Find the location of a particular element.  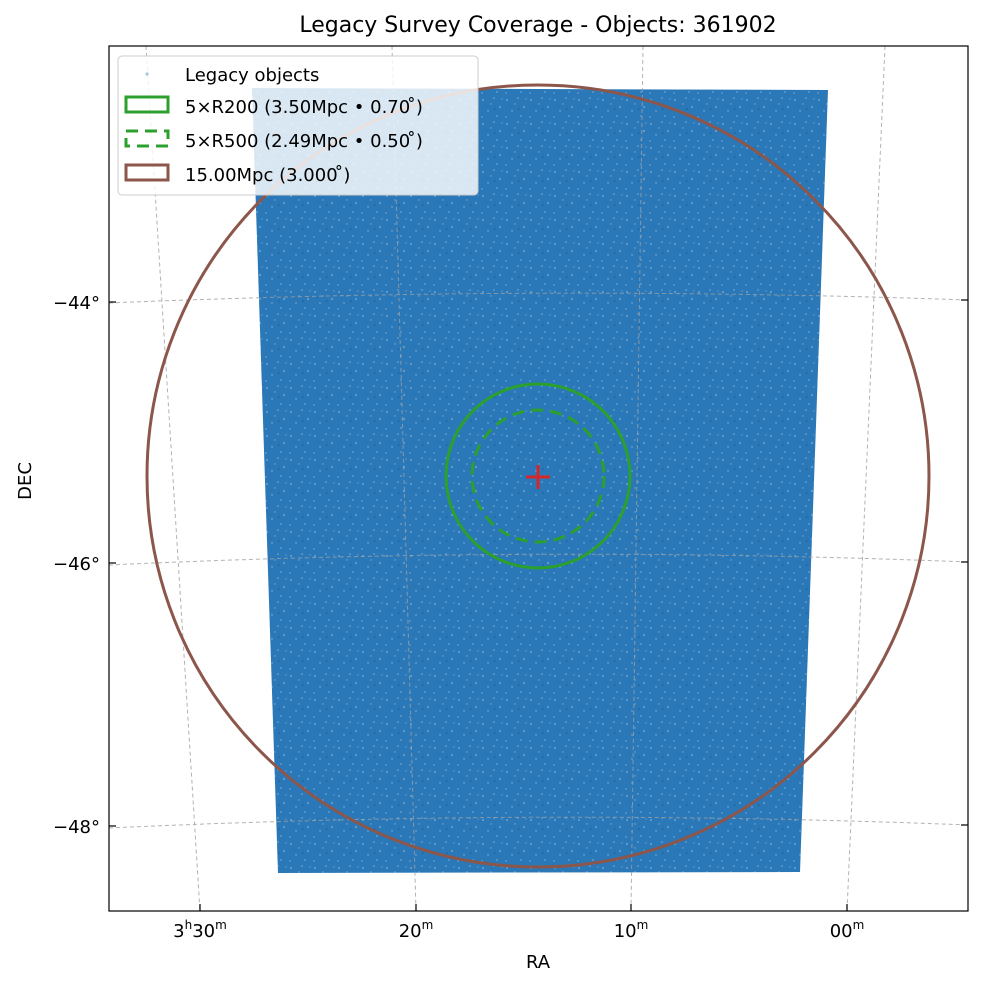

center-marker is located at coordinates (538, 477).